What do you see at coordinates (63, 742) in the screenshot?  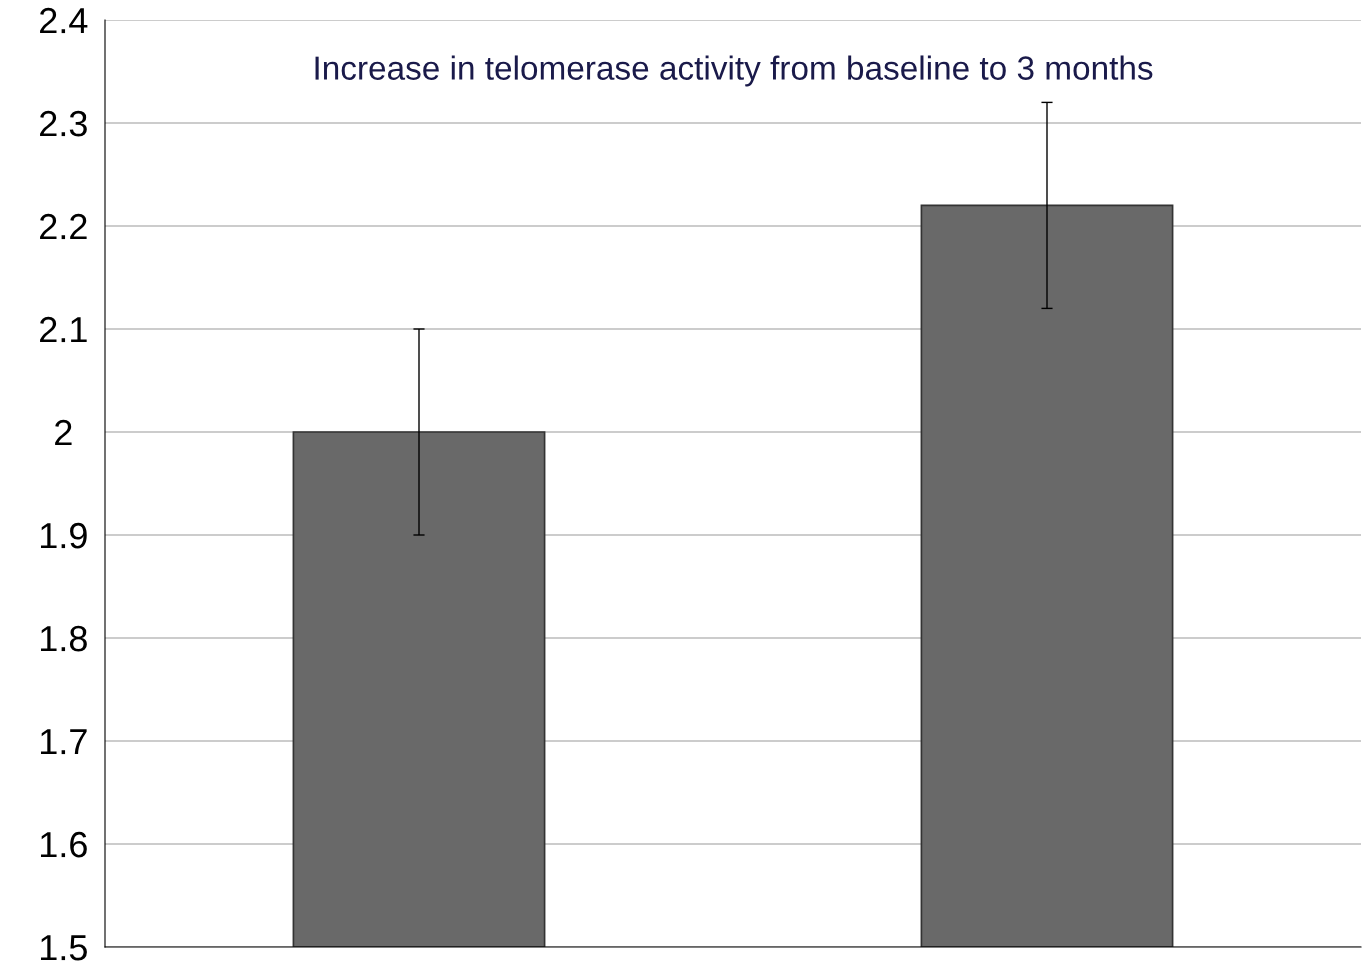 I see `y-tick-label: 1.7` at bounding box center [63, 742].